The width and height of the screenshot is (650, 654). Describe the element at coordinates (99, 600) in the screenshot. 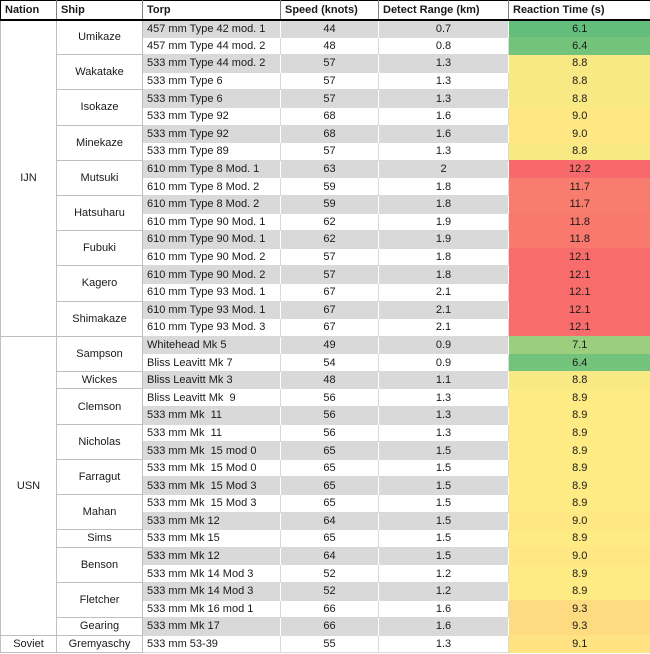

I see `ship-cell: Fletcher` at that location.